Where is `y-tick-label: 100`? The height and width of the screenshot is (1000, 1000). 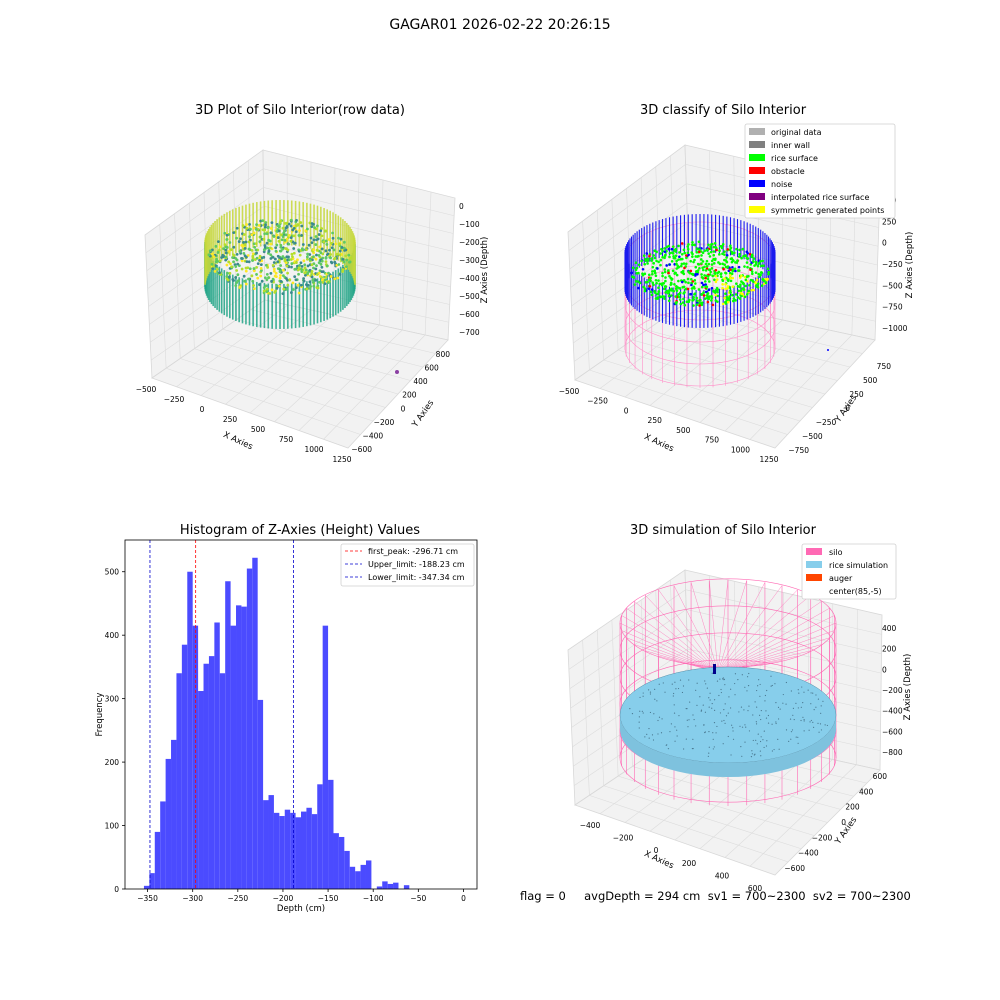 y-tick-label: 100 is located at coordinates (112, 826).